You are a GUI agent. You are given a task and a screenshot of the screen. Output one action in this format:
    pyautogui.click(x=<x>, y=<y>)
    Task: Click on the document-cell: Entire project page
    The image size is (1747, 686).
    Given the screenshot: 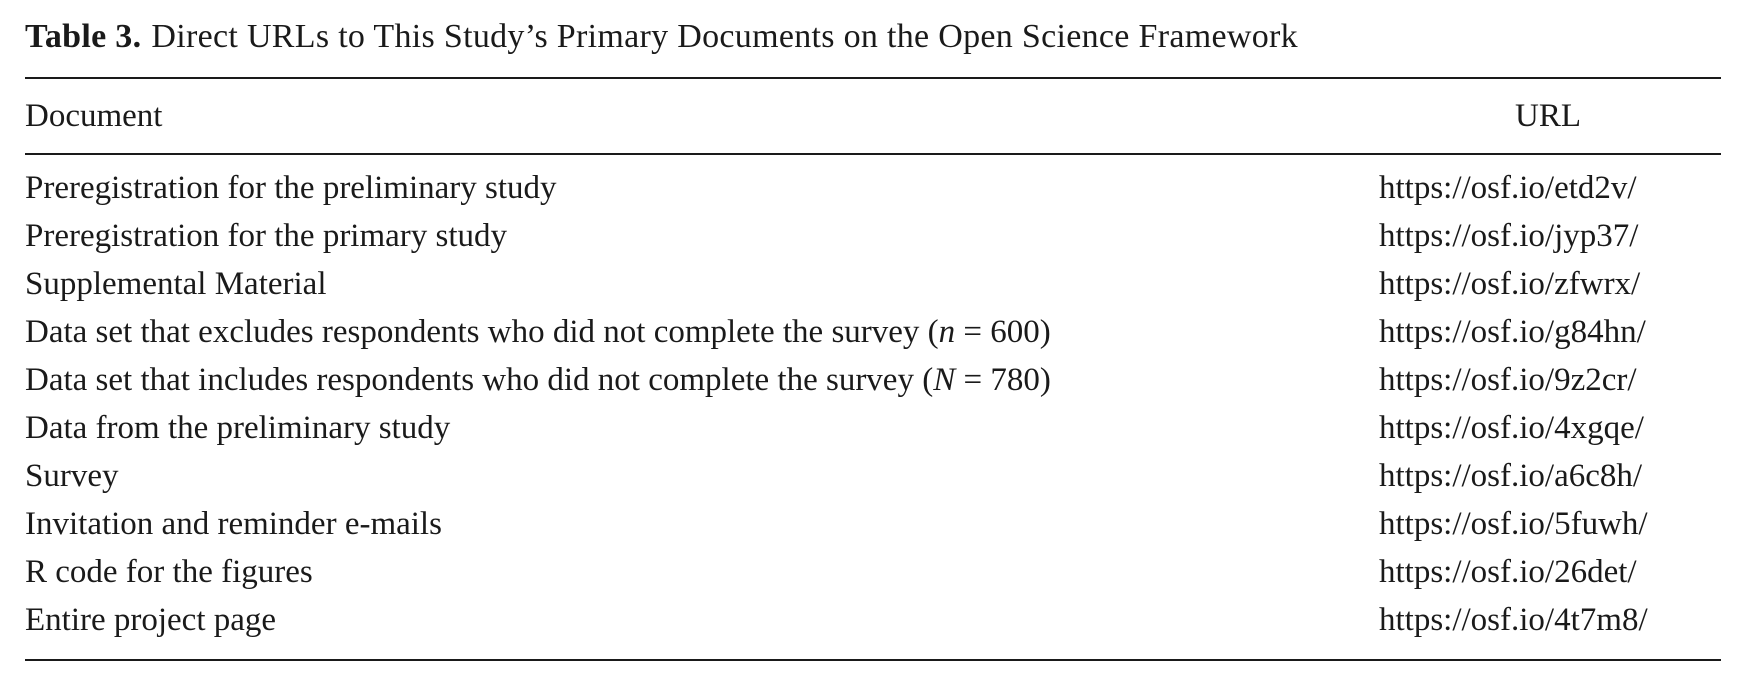 What is the action you would take?
    pyautogui.click(x=150, y=620)
    